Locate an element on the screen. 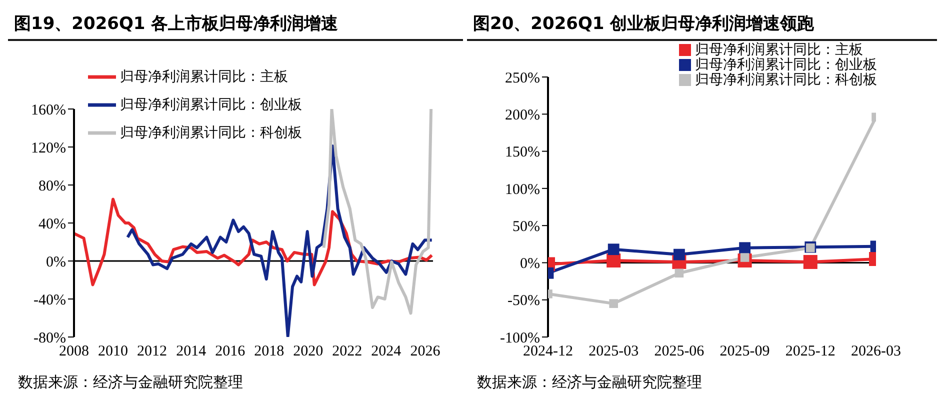 The image size is (945, 396). x-tick-label: 2016 is located at coordinates (230, 352).